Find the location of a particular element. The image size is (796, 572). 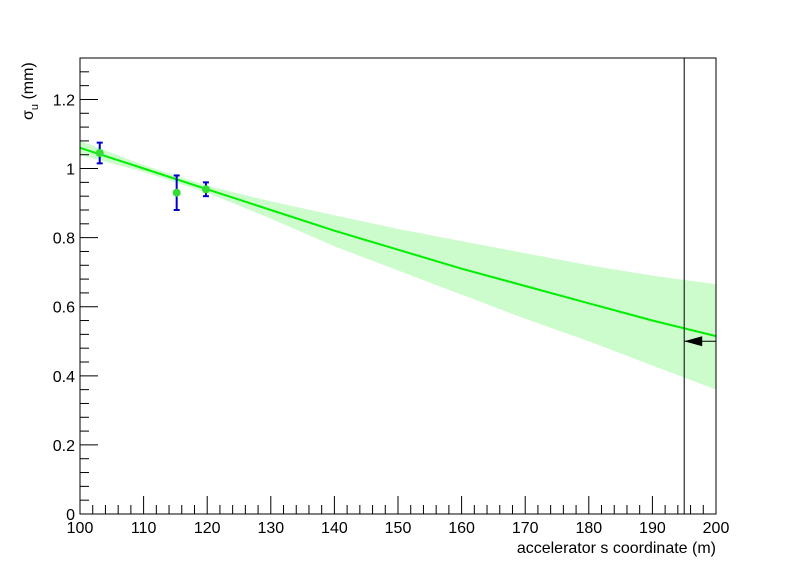

y-axis-label: σu (mm) is located at coordinates (30, 91).